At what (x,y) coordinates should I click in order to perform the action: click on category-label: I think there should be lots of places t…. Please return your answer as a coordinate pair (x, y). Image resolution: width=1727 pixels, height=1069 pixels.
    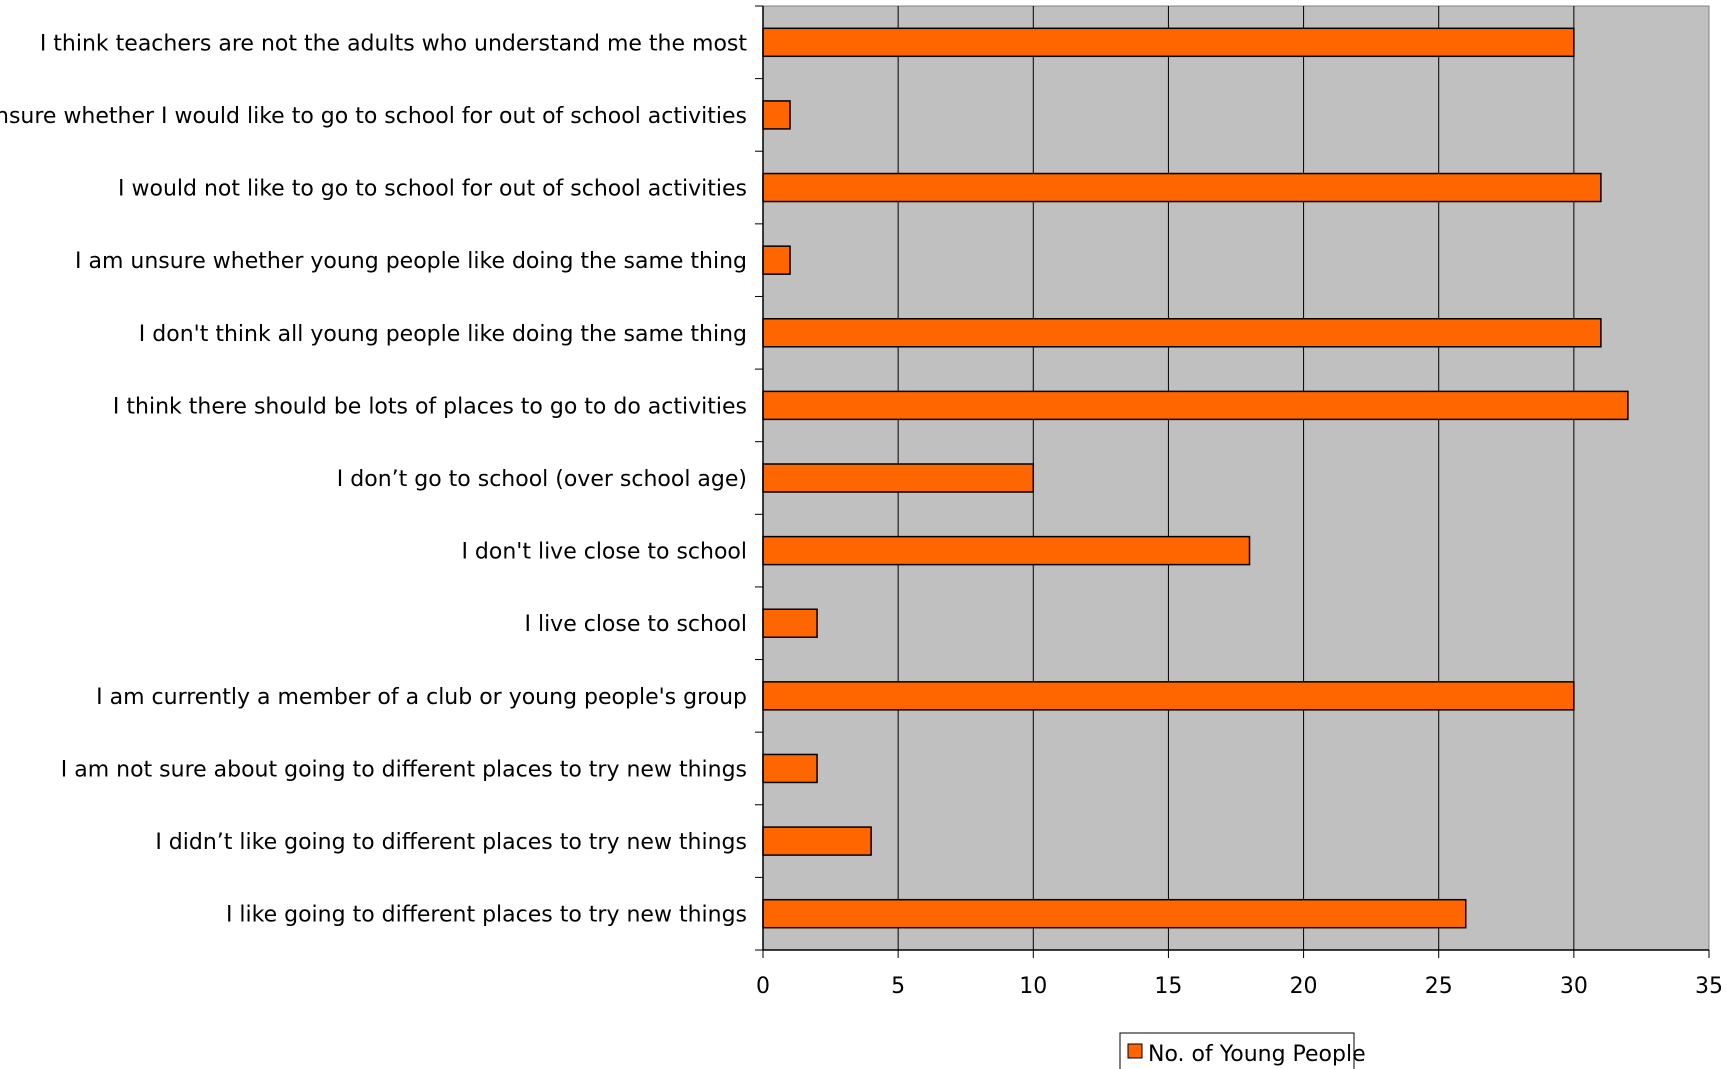
    Looking at the image, I should click on (430, 406).